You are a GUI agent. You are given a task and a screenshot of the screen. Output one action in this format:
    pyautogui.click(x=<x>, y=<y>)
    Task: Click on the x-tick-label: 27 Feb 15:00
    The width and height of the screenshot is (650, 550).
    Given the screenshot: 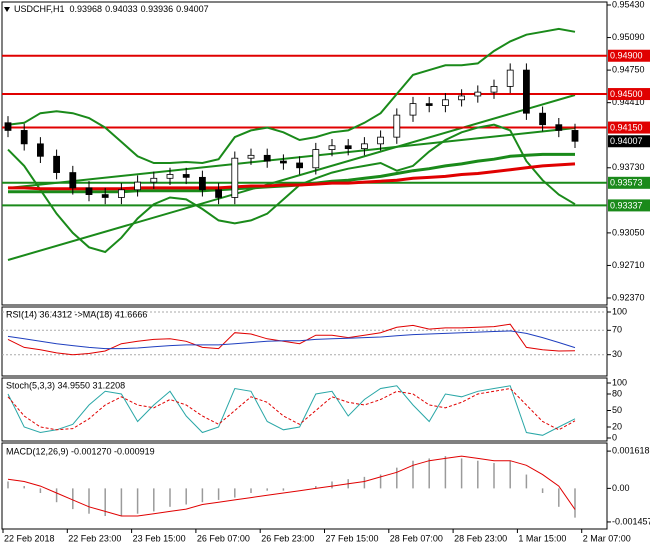 What is the action you would take?
    pyautogui.click(x=352, y=538)
    